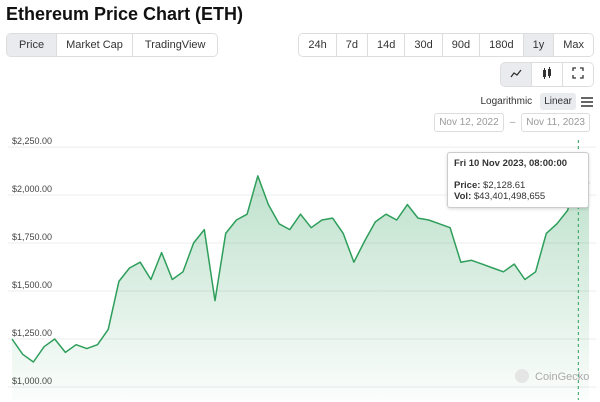 Image resolution: width=600 pixels, height=402 pixels. I want to click on tooltip-date: Fri 10 Nov 2023, 08:00:00, so click(511, 163).